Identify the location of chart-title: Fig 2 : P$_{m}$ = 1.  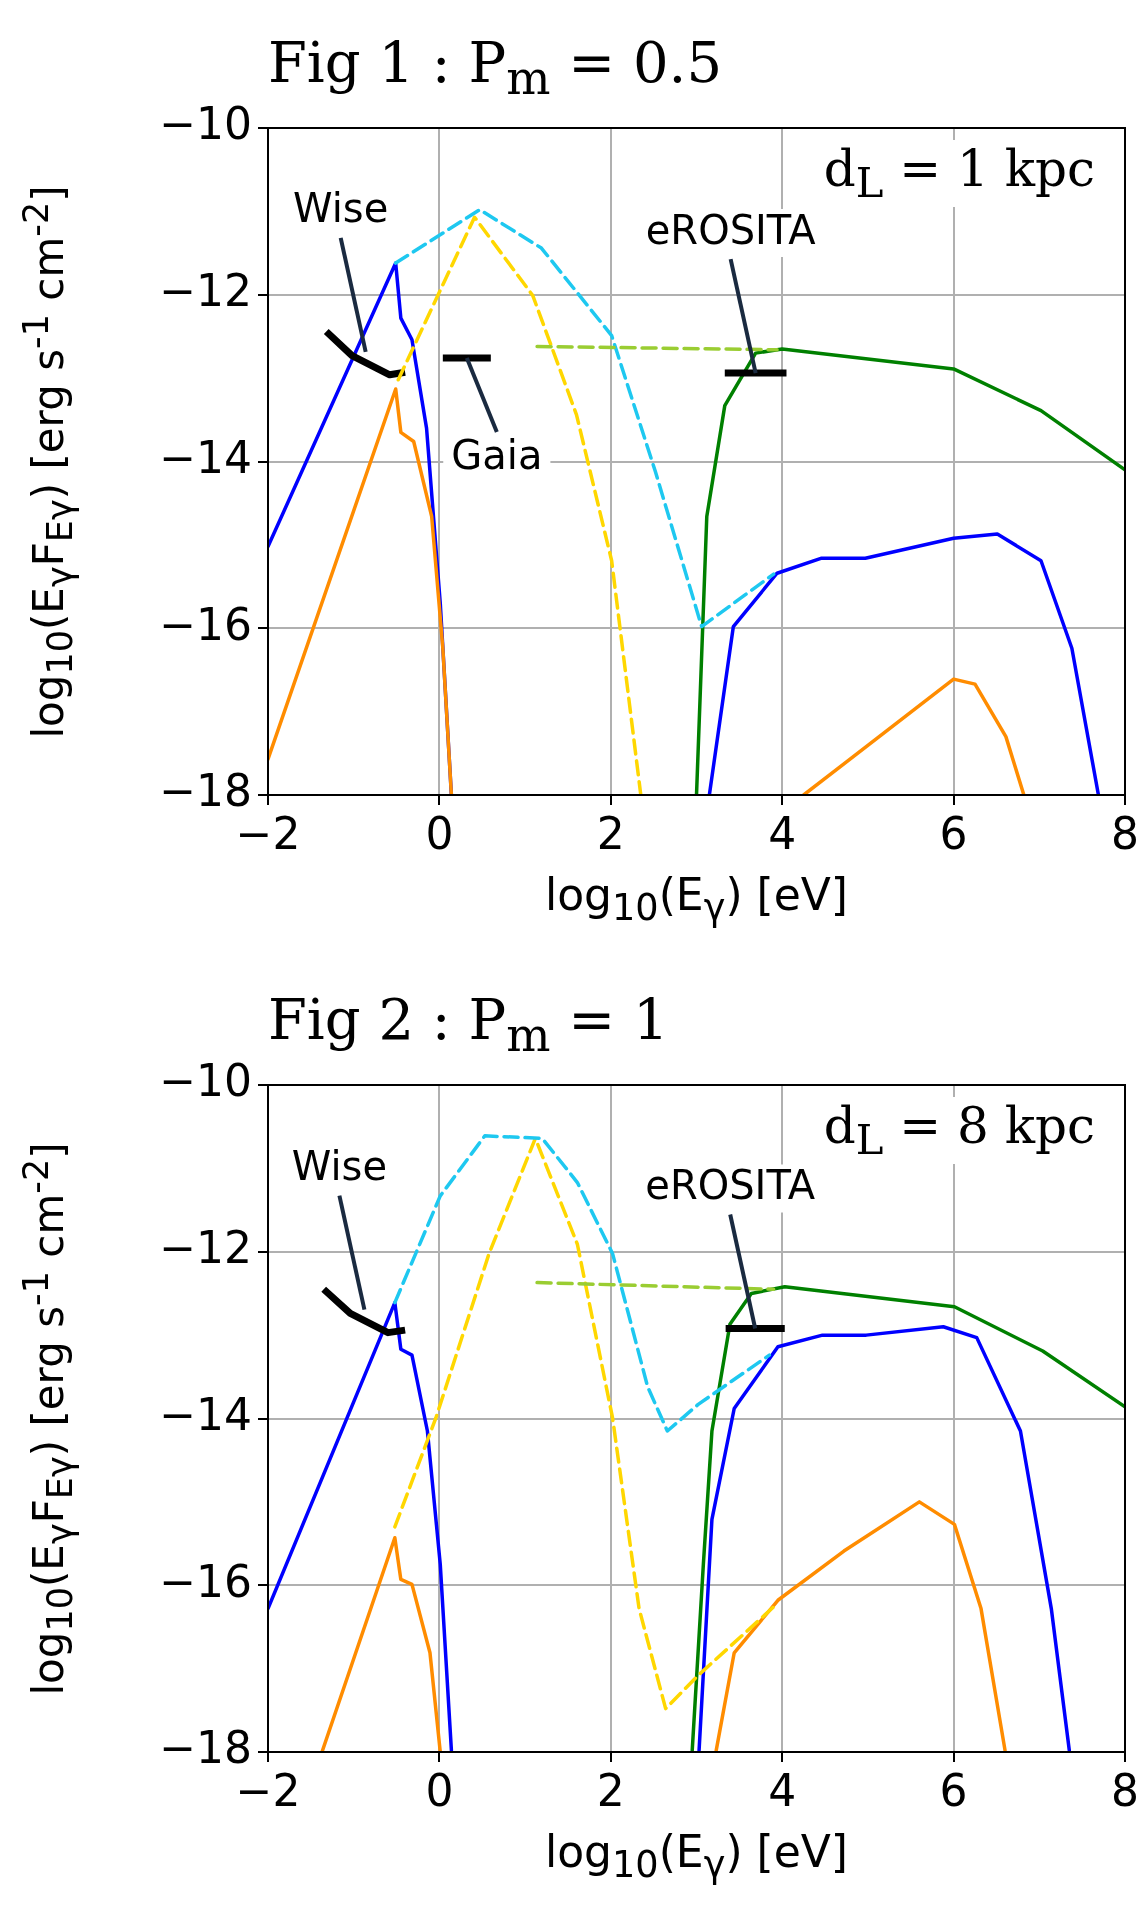
(468, 1025).